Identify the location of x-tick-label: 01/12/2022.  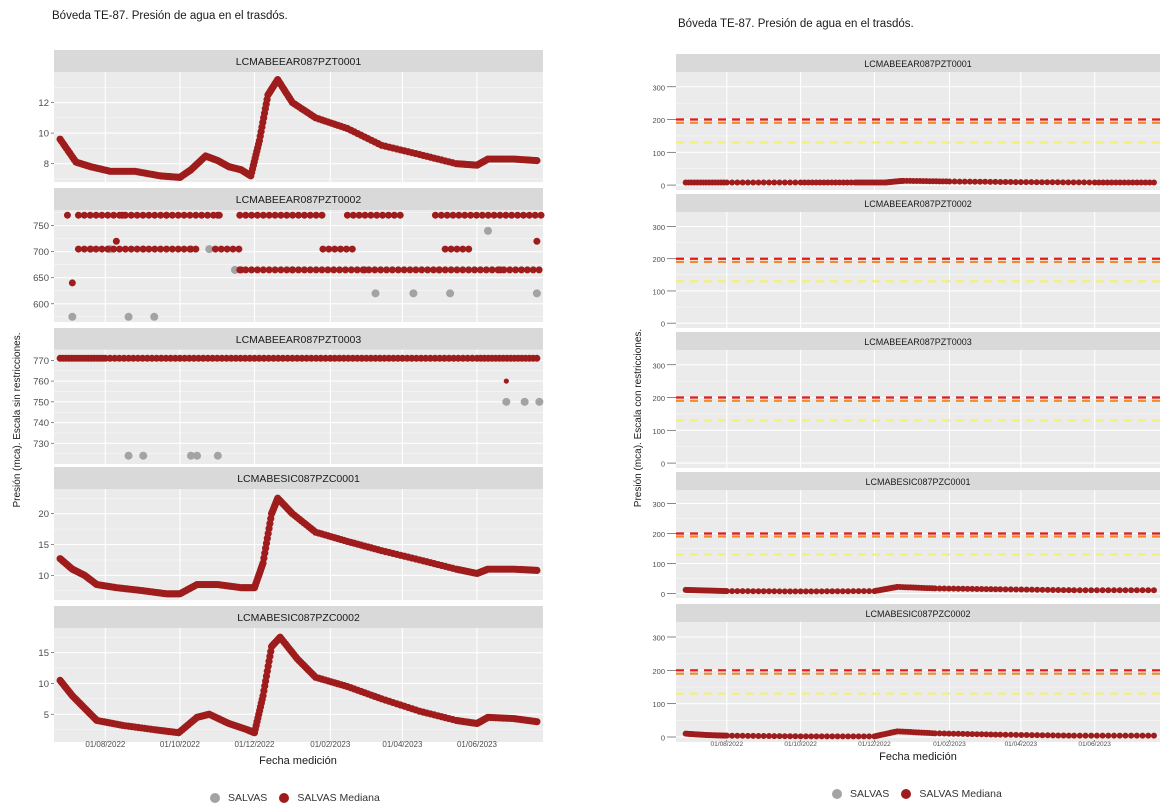
(254, 744).